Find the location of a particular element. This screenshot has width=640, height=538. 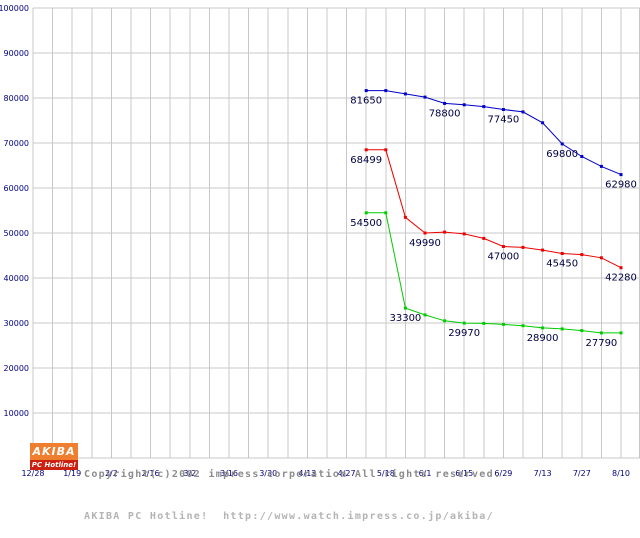

akiba-logo-title: AKIBA is located at coordinates (54, 451).